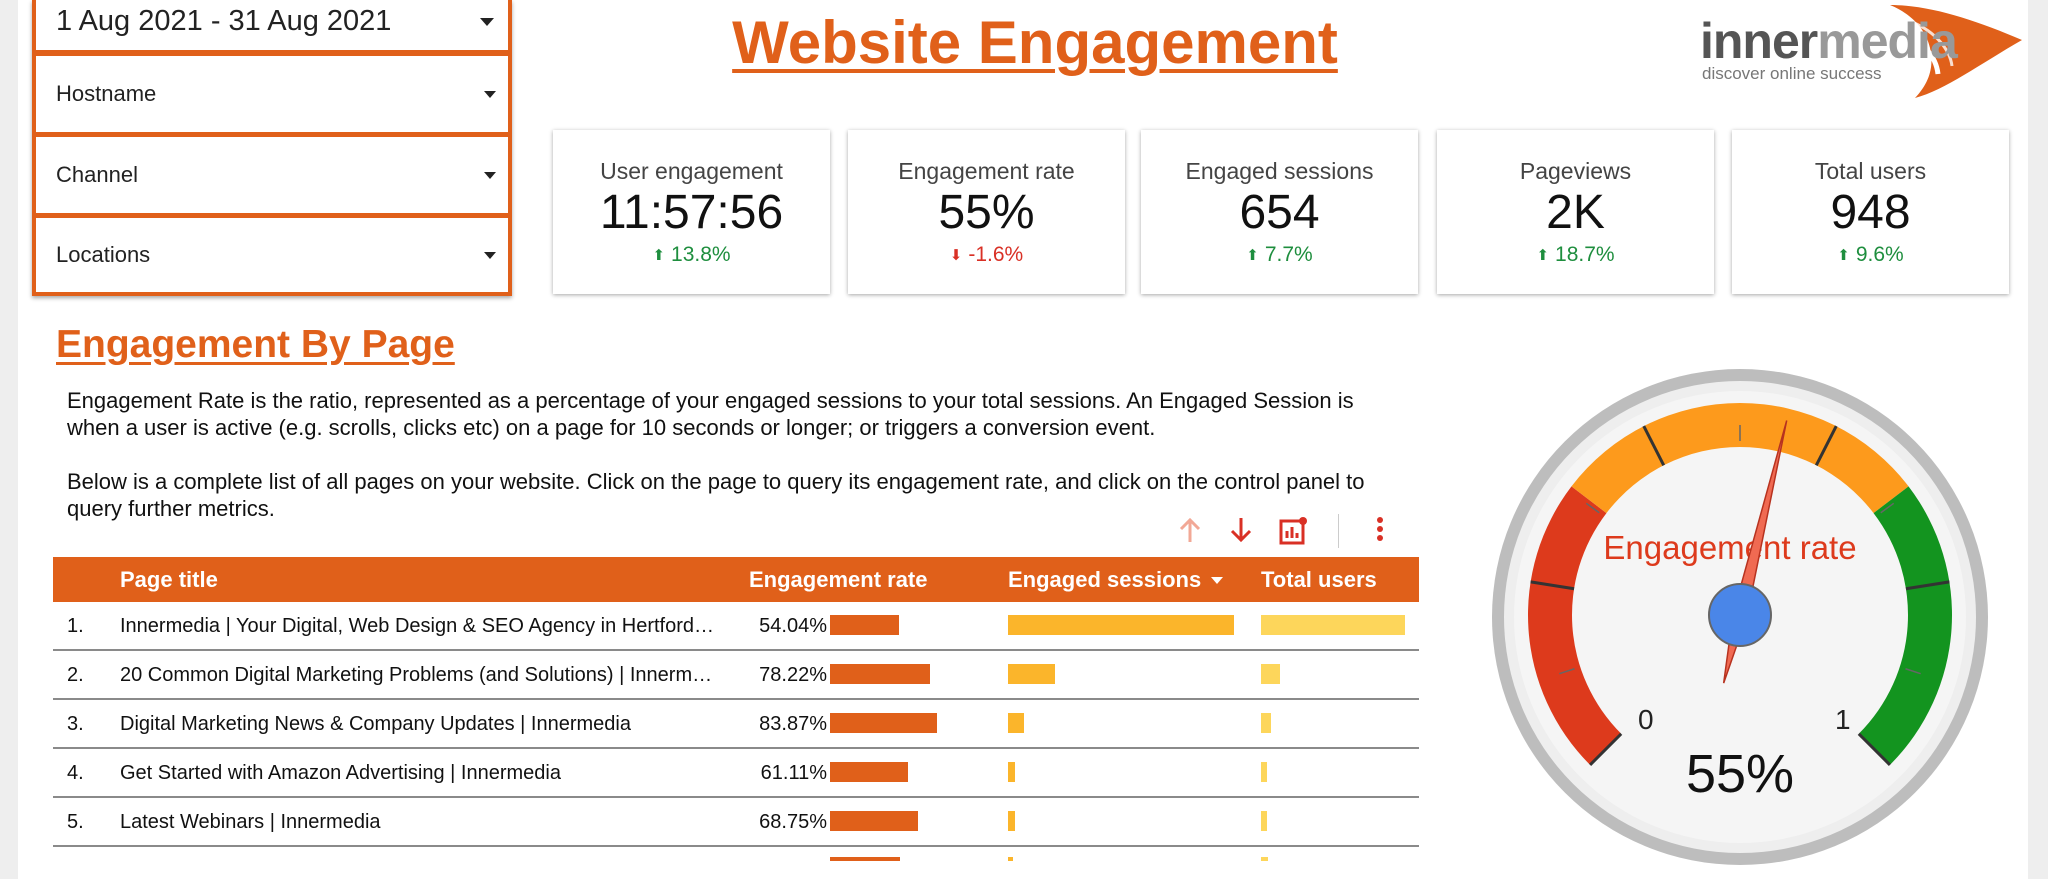 Image resolution: width=2048 pixels, height=879 pixels. Describe the element at coordinates (736, 854) in the screenshot. I see `table-row-partial` at that location.